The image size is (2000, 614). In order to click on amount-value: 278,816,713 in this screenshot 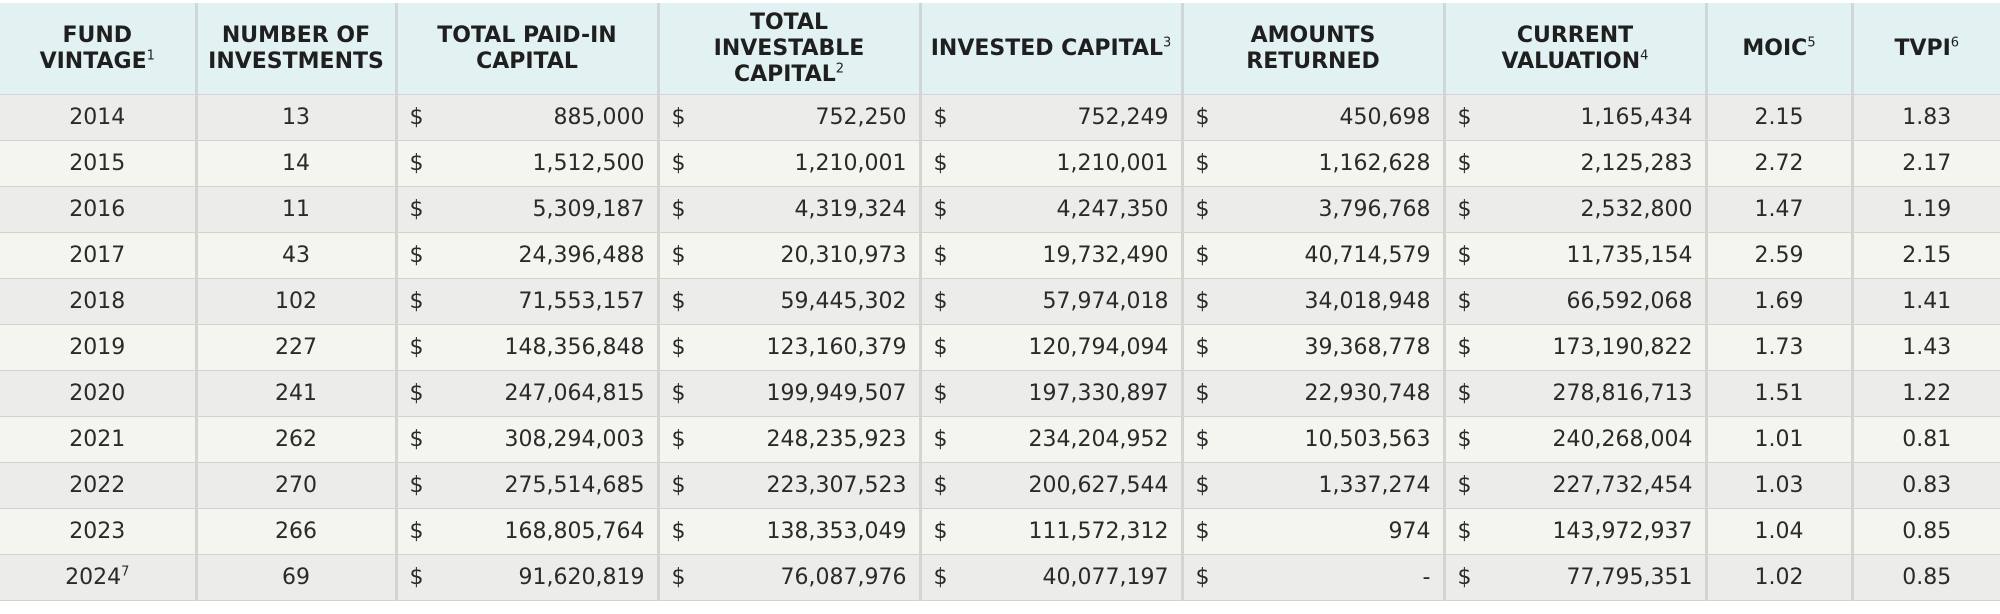, I will do `click(1622, 393)`.